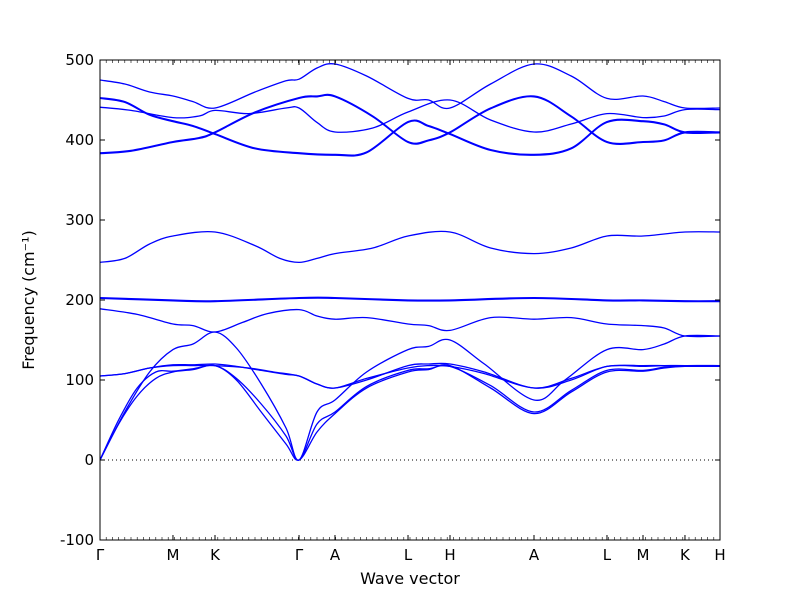  I want to click on y-axis-label: Frequency (cm⁻¹), so click(28, 299).